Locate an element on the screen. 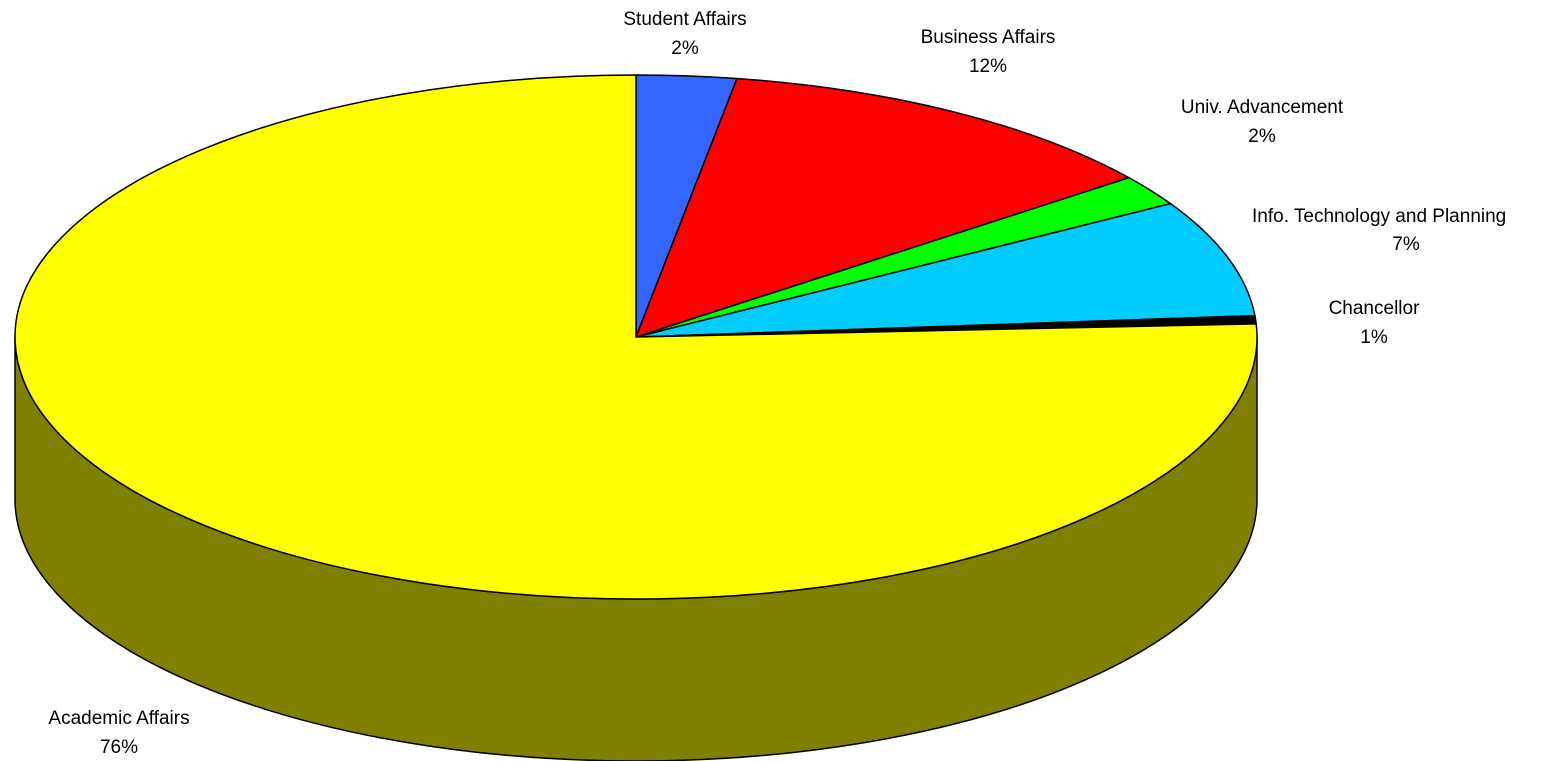 Image resolution: width=1562 pixels, height=761 pixels. slice-label-univ-advancement: Univ. Advancement 2% is located at coordinates (1262, 122).